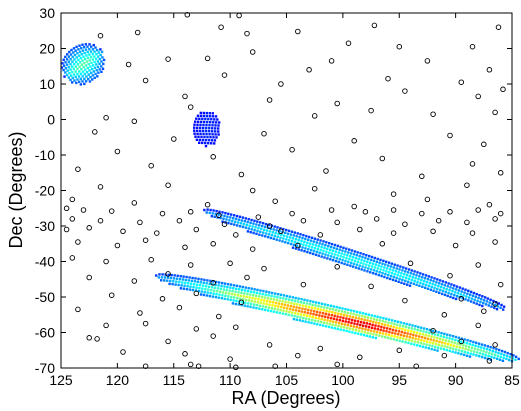  Describe the element at coordinates (51, 120) in the screenshot. I see `y-tick-label: 0` at that location.